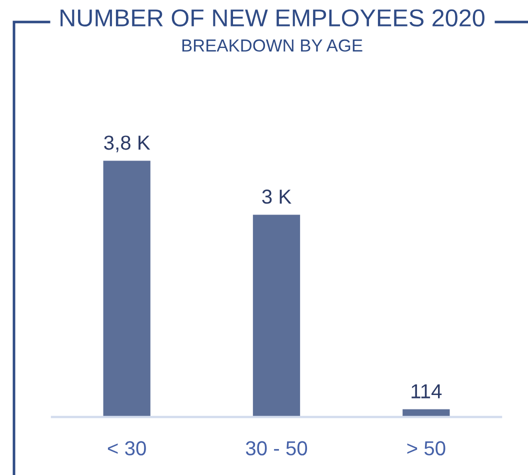 This screenshot has width=528, height=475. I want to click on data-label: 3,8 K, so click(127, 144).